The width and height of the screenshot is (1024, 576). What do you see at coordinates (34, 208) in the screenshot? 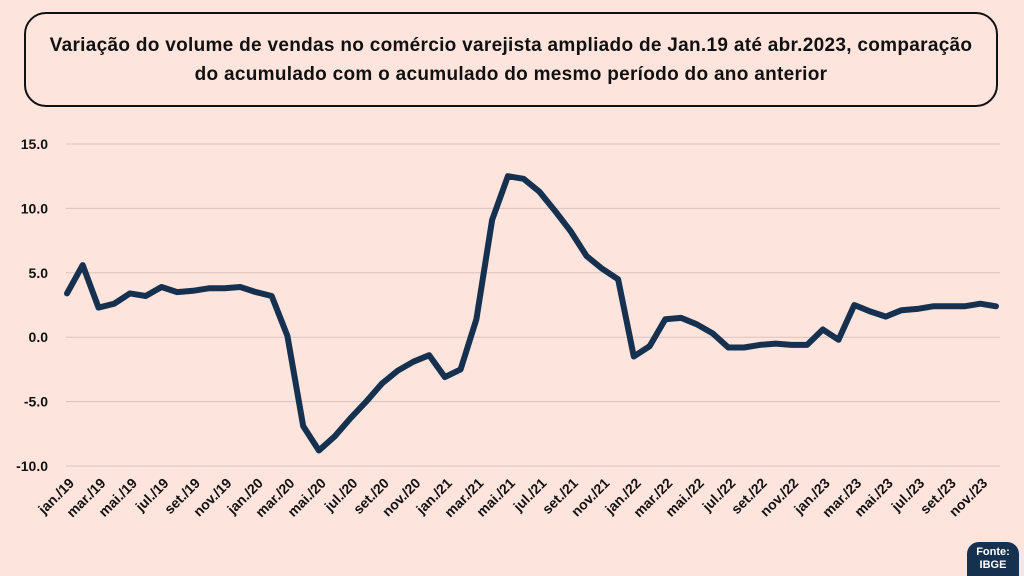
I see `y-tick-label: 10.0` at bounding box center [34, 208].